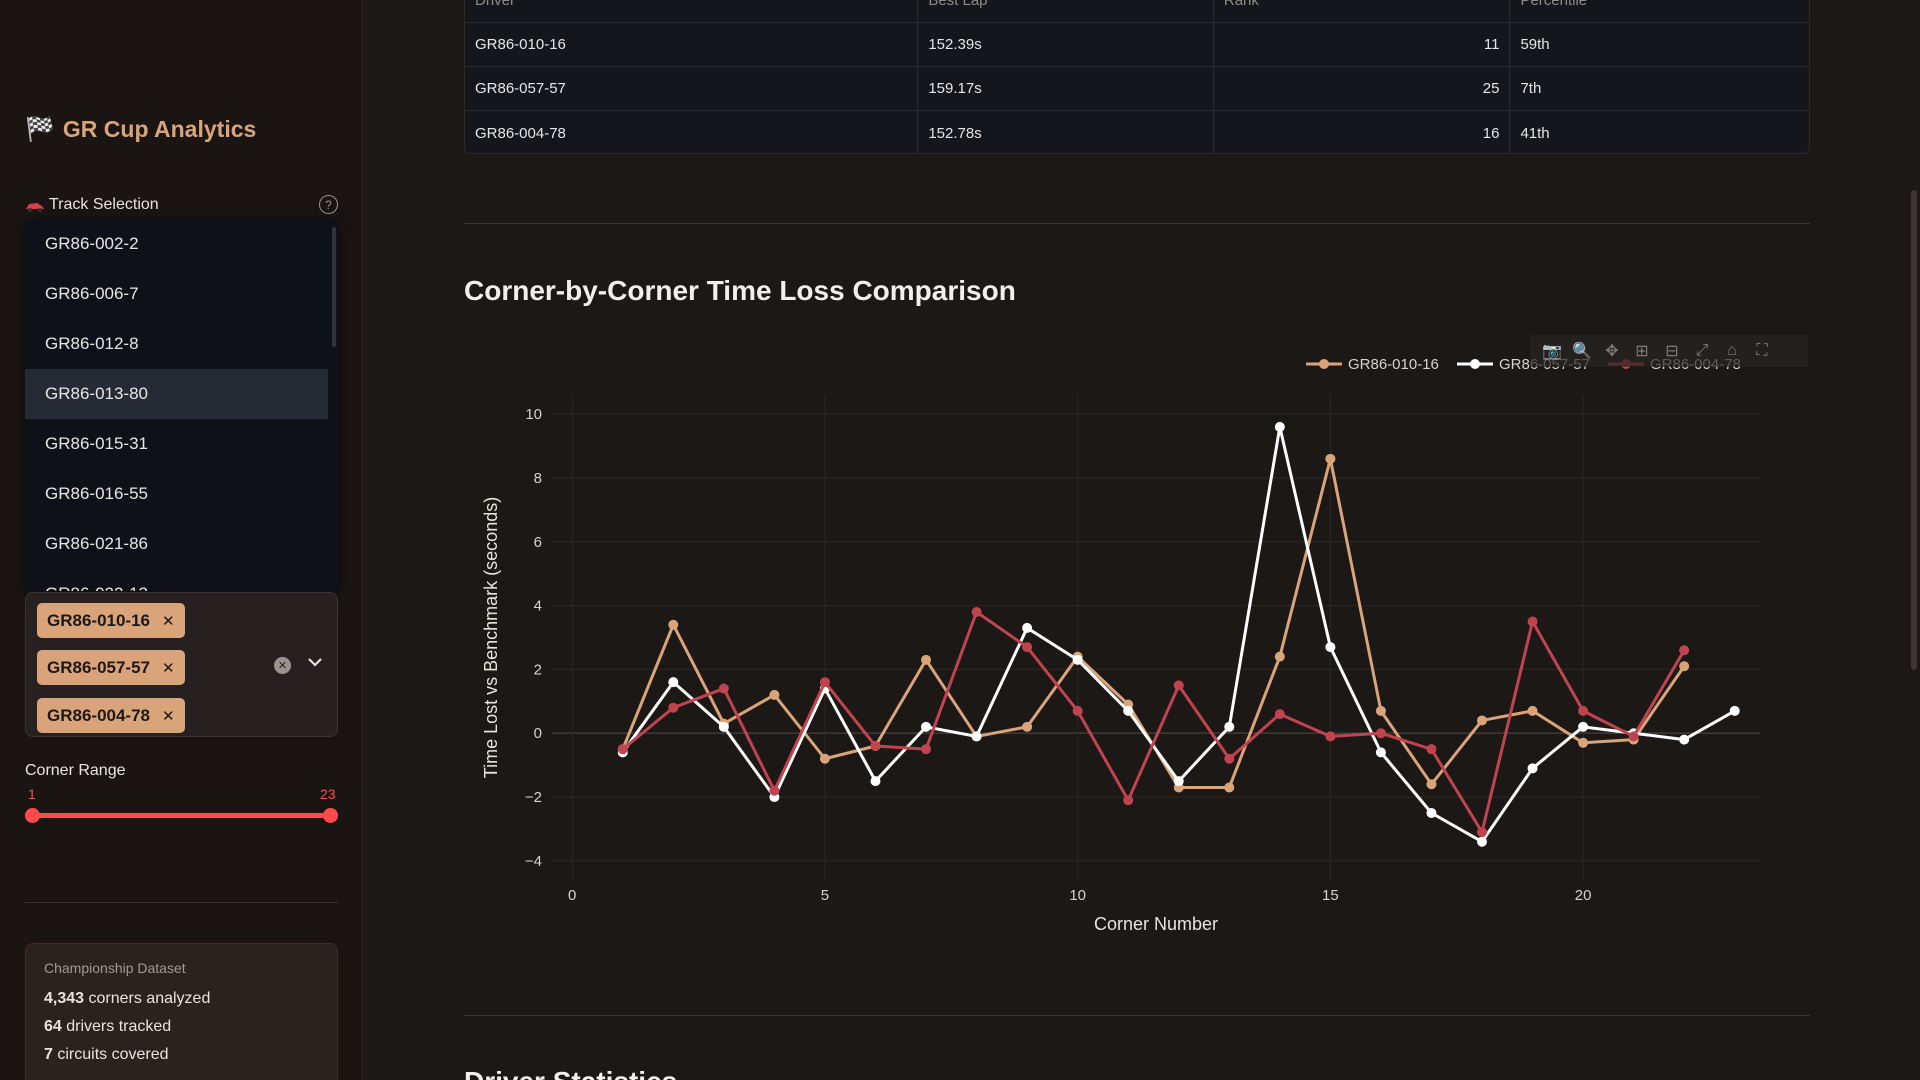 This screenshot has width=1920, height=1080. I want to click on selected-driver-tag: GR86-057-57 ✕, so click(111, 667).